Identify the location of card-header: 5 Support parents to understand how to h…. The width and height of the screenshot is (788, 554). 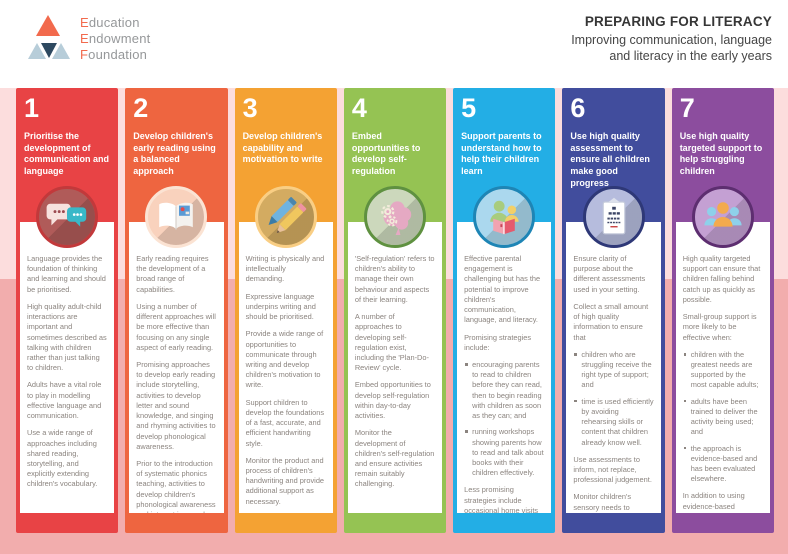
(504, 155).